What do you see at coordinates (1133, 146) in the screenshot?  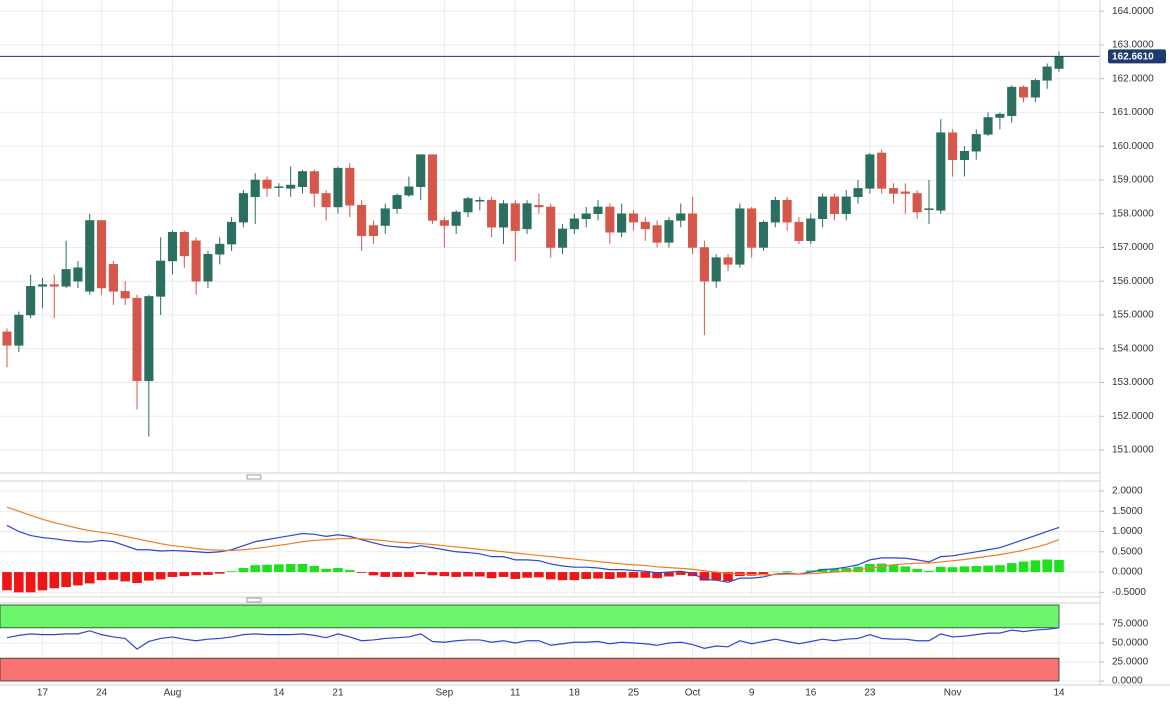 I see `y-tick-label: 160.0000` at bounding box center [1133, 146].